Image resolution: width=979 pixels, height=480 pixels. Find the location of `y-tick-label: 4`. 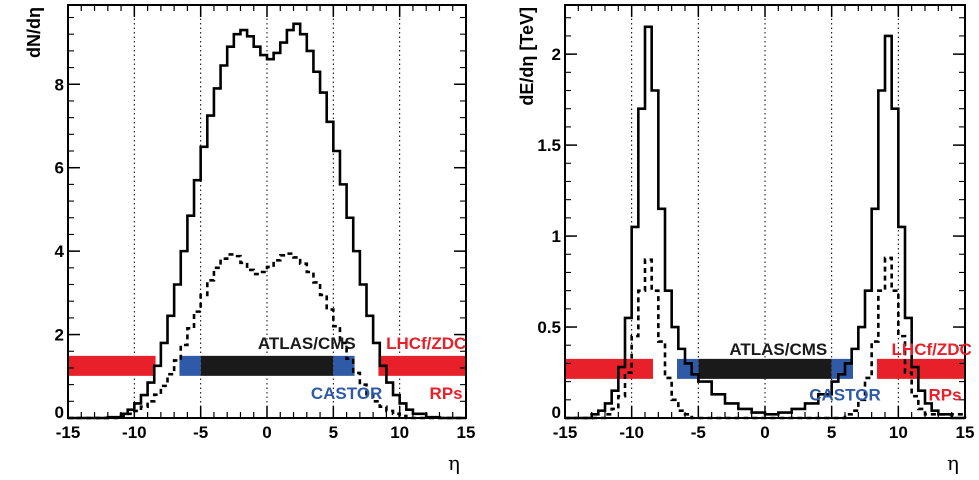

y-tick-label: 4 is located at coordinates (60, 251).